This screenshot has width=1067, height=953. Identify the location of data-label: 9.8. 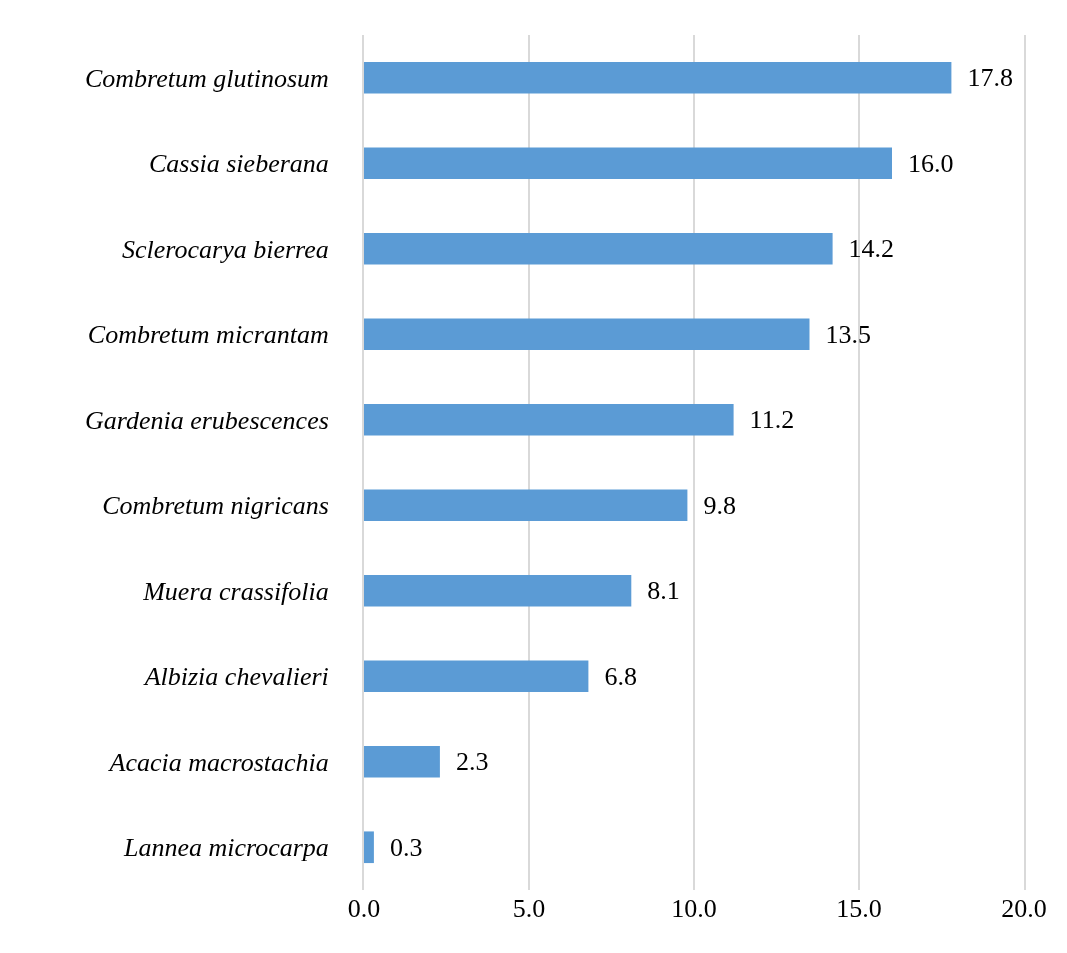
(713, 505).